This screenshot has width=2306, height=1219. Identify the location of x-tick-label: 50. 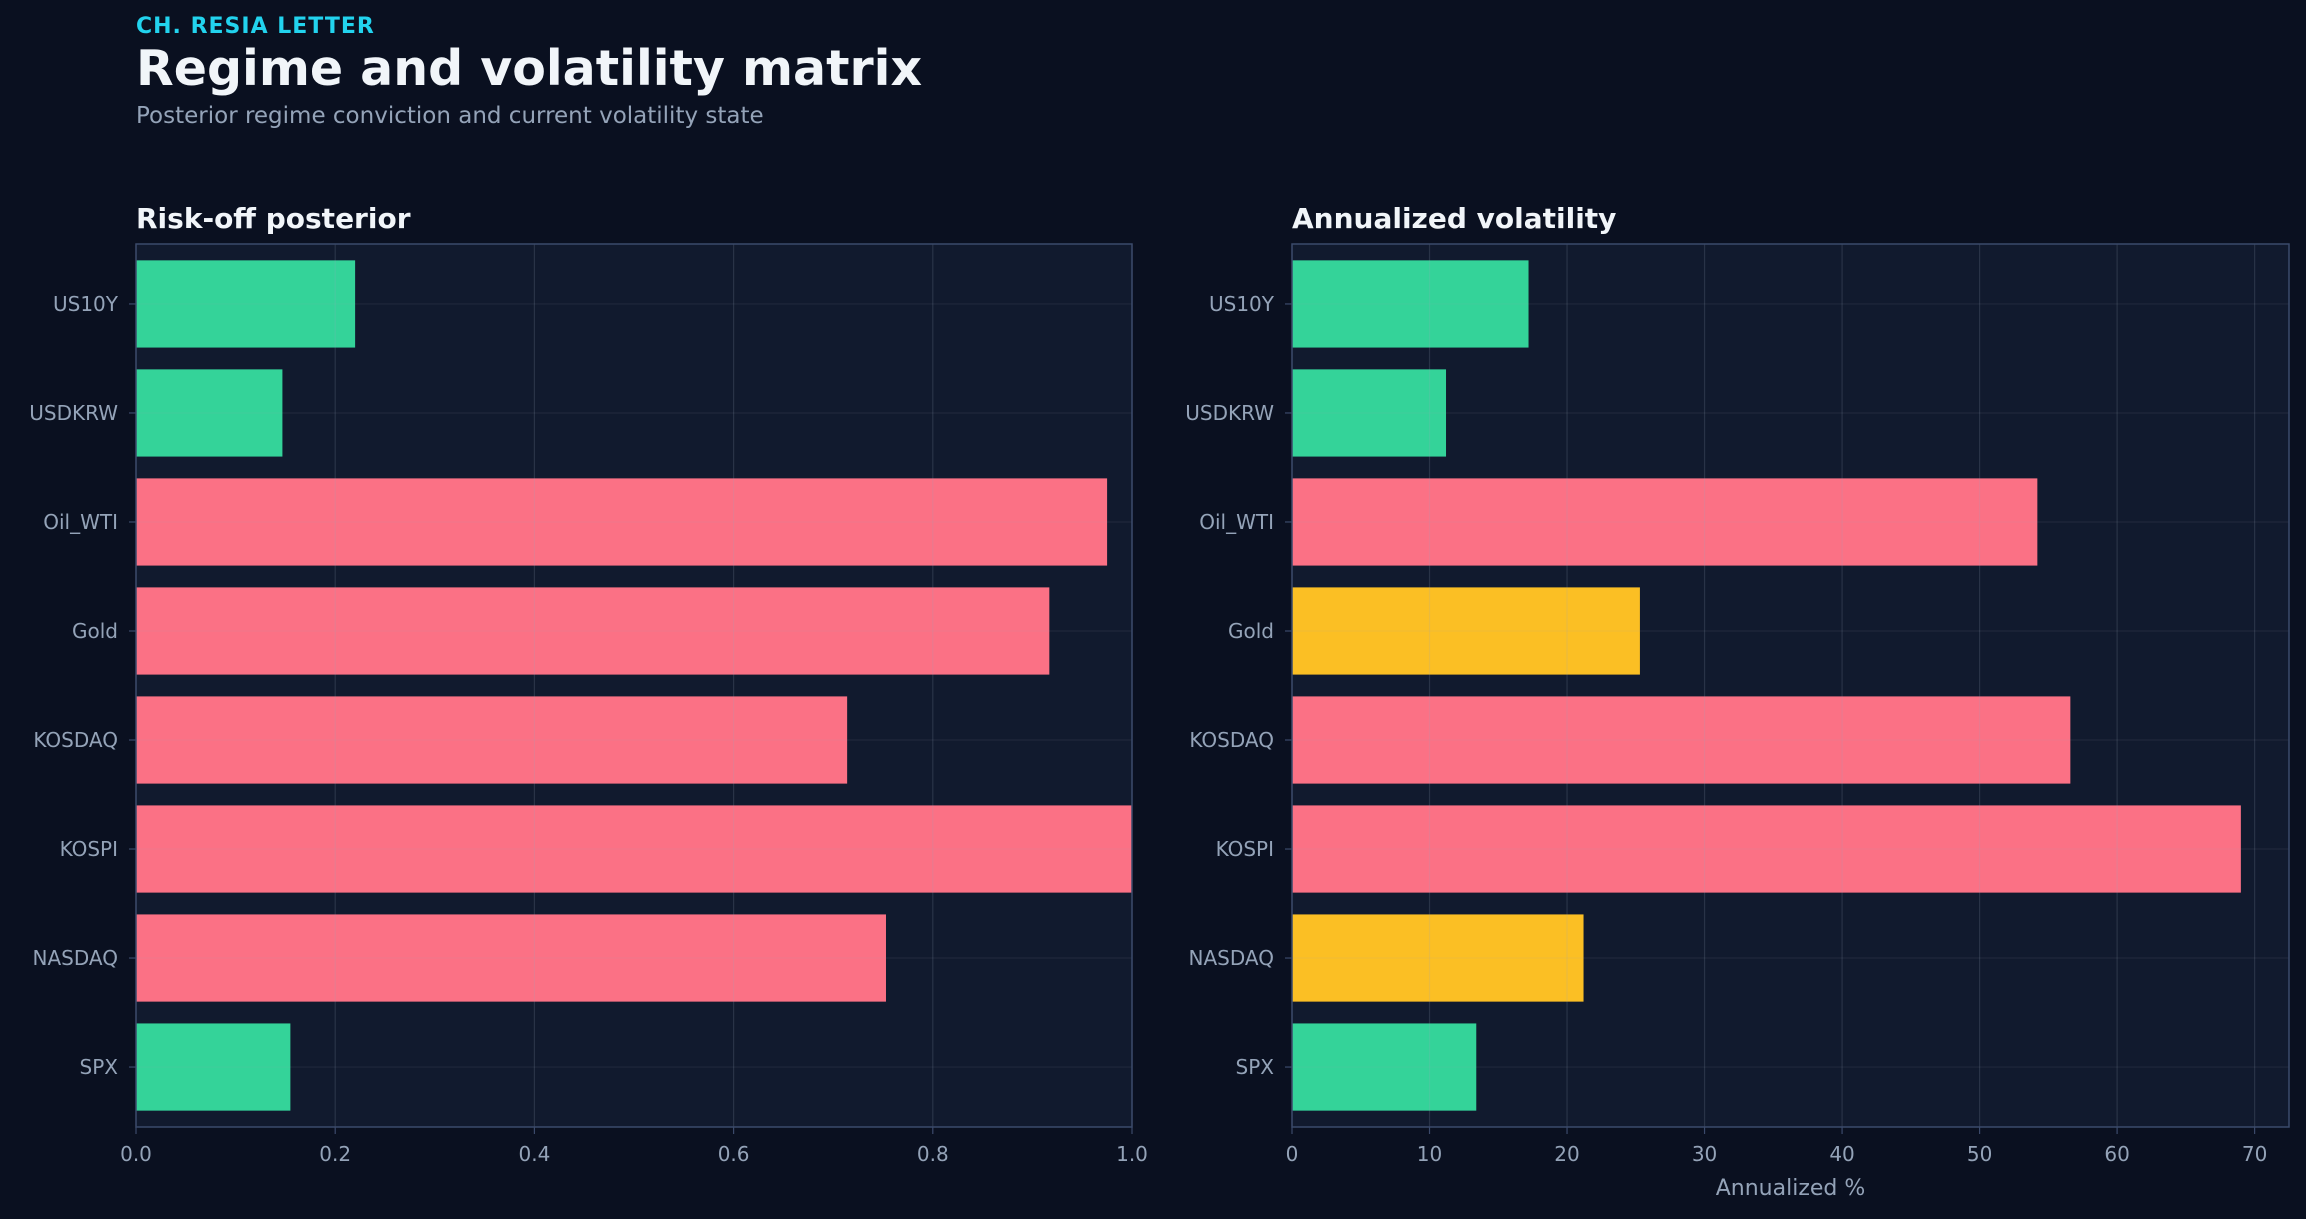
(1979, 1154).